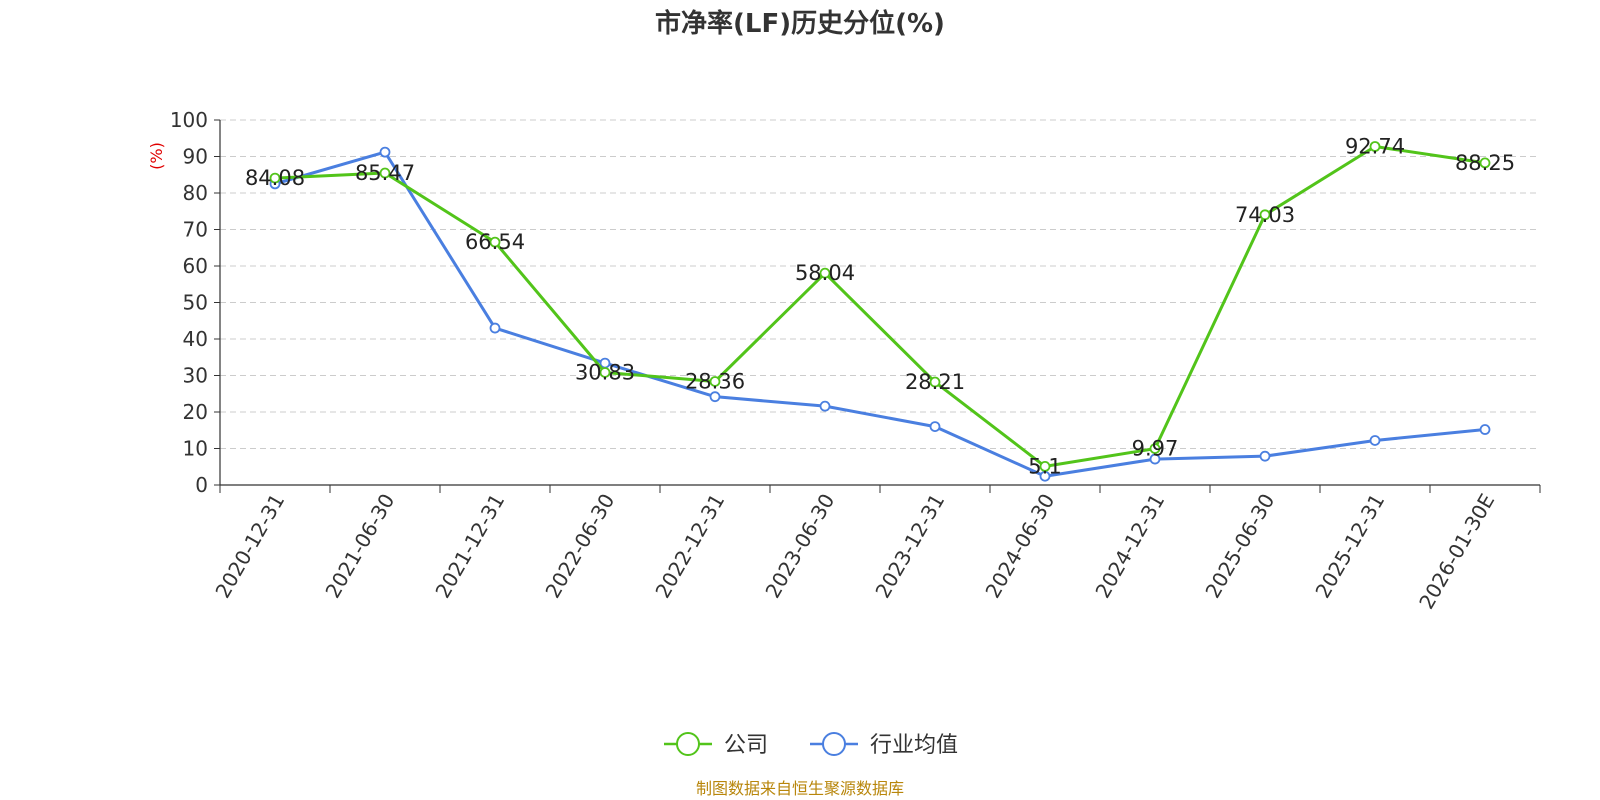 This screenshot has height=800, width=1600. I want to click on data-label: 66.54, so click(495, 242).